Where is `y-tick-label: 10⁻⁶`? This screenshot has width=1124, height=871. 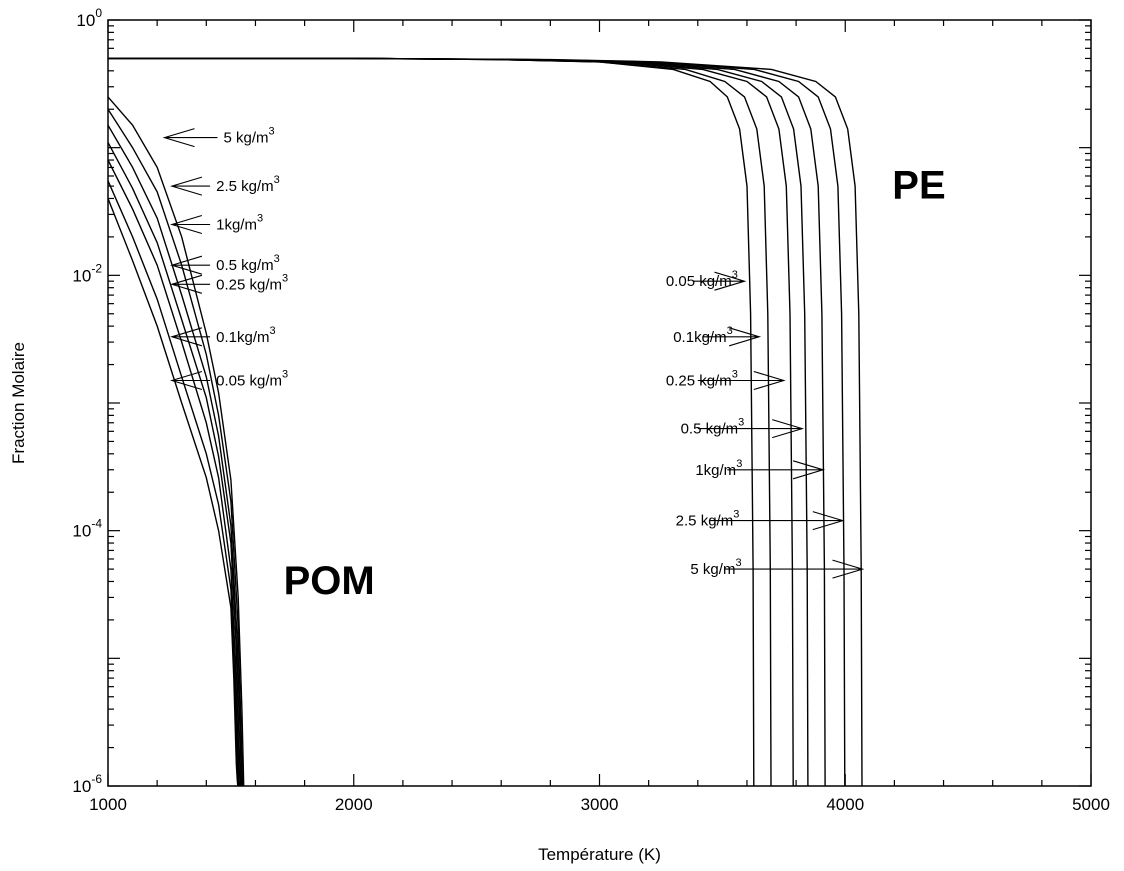
y-tick-label: 10⁻⁶ is located at coordinates (87, 784).